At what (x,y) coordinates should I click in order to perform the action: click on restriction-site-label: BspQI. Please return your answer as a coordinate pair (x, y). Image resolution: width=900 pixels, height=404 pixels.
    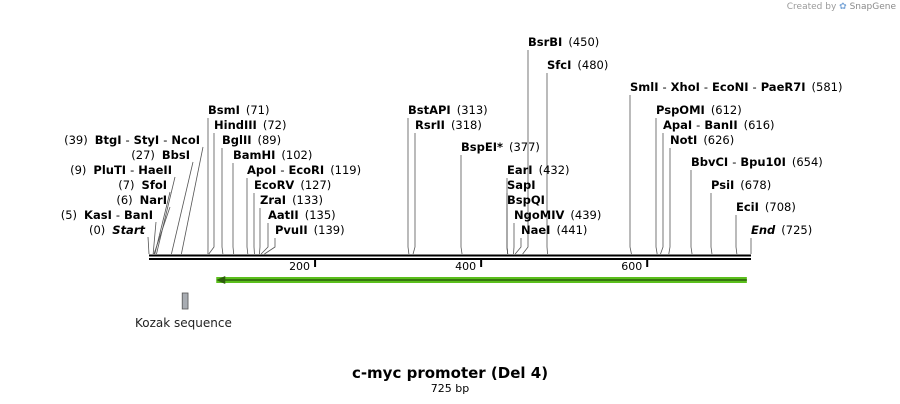
    Looking at the image, I should click on (526, 200).